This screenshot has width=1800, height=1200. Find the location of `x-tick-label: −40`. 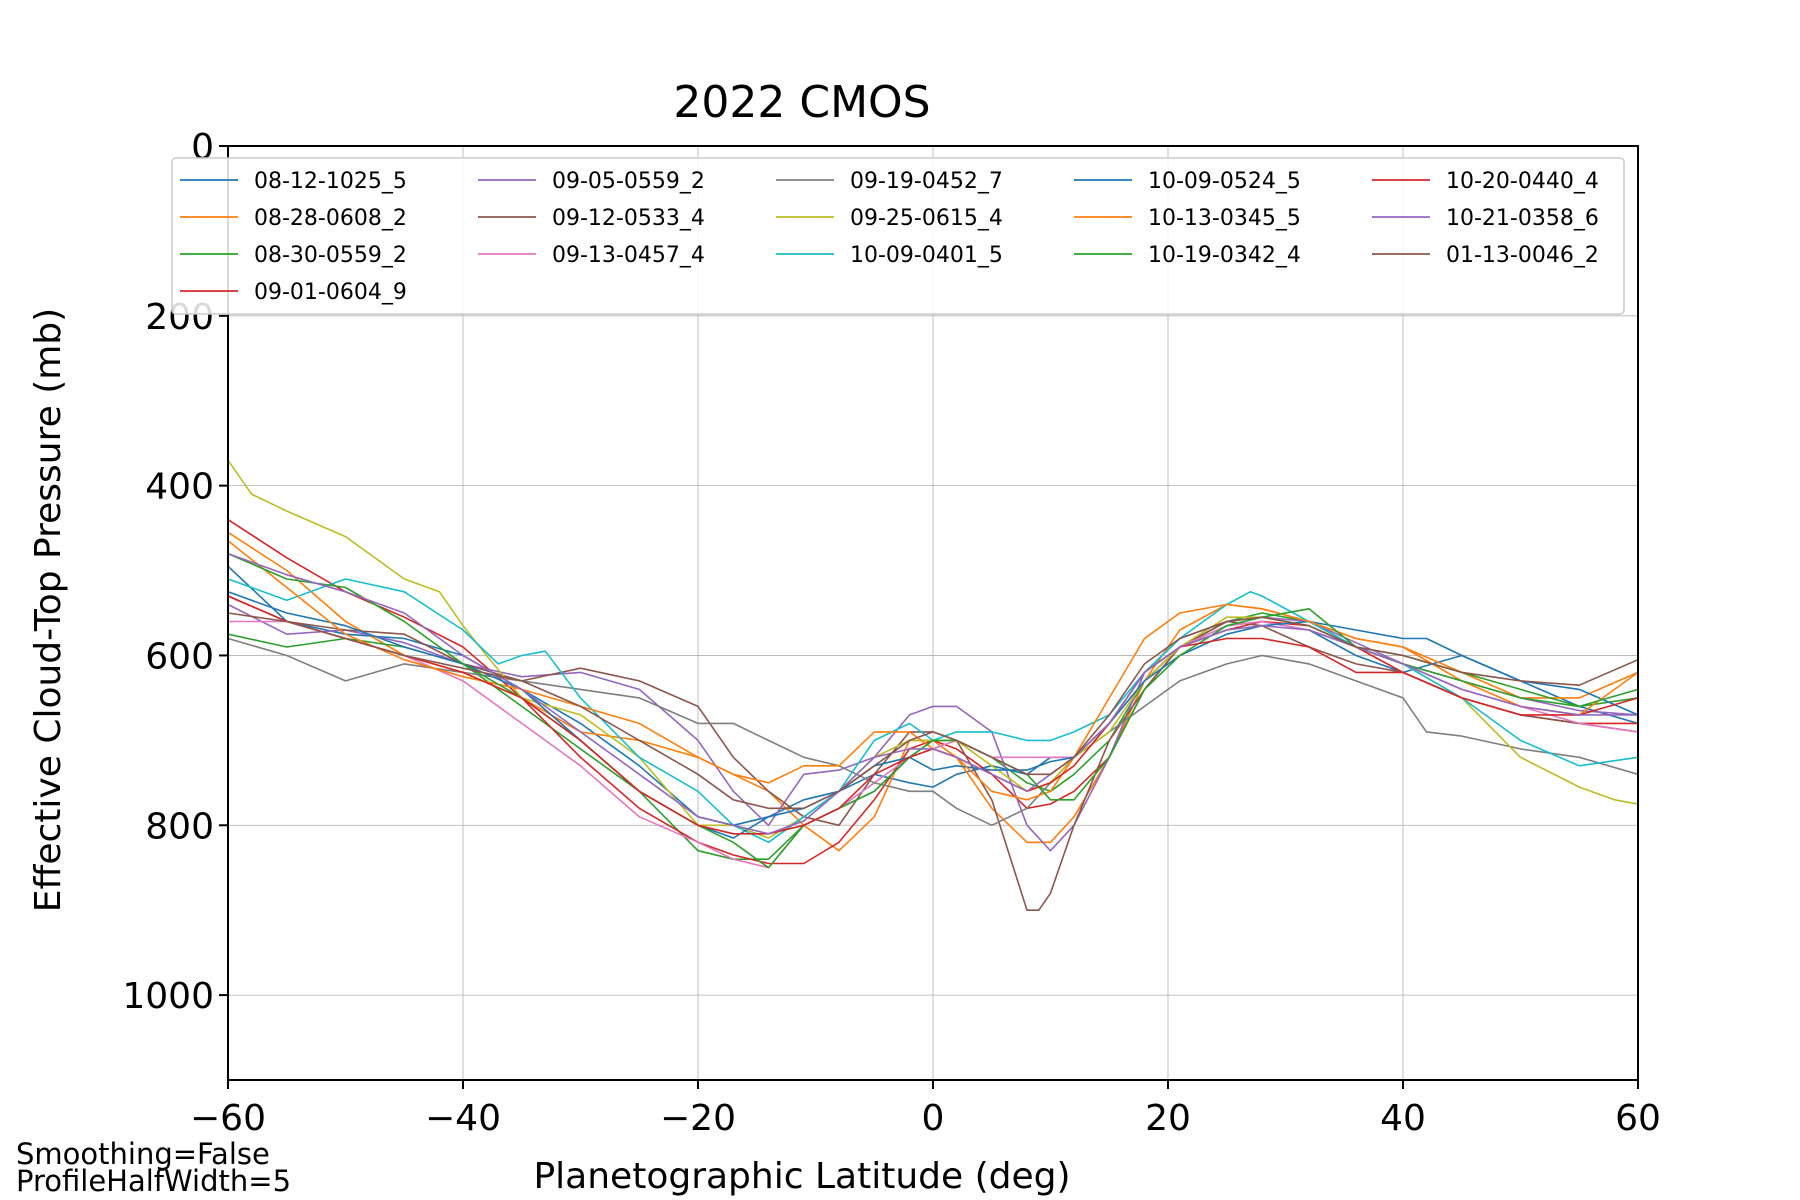

x-tick-label: −40 is located at coordinates (463, 1118).